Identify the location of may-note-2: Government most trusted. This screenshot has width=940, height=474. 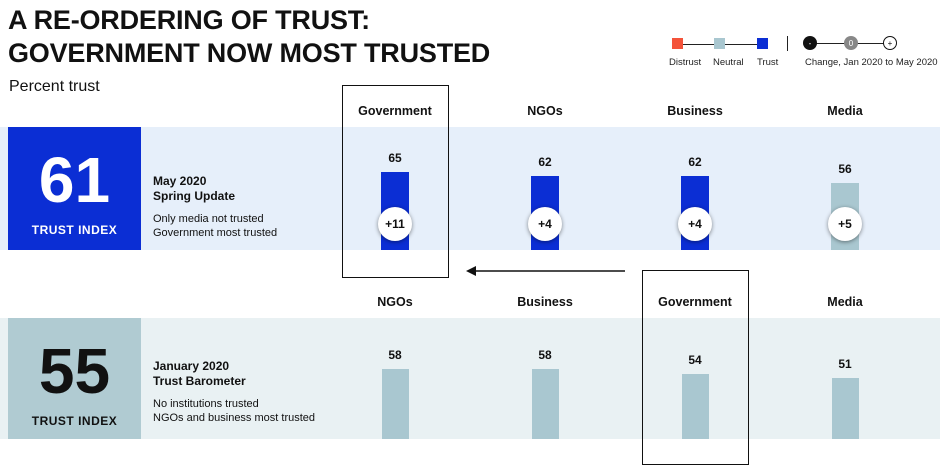
(215, 233).